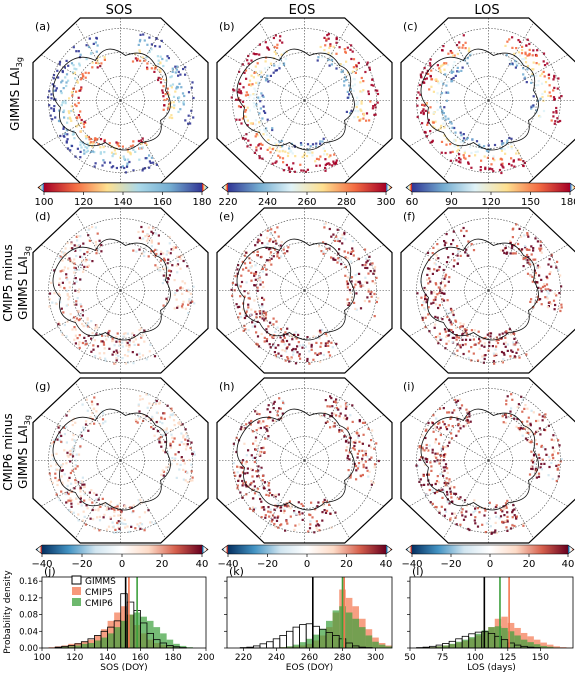 This screenshot has height=678, width=575. I want to click on colorbar-diff-sos-tick: −20, so click(81, 564).